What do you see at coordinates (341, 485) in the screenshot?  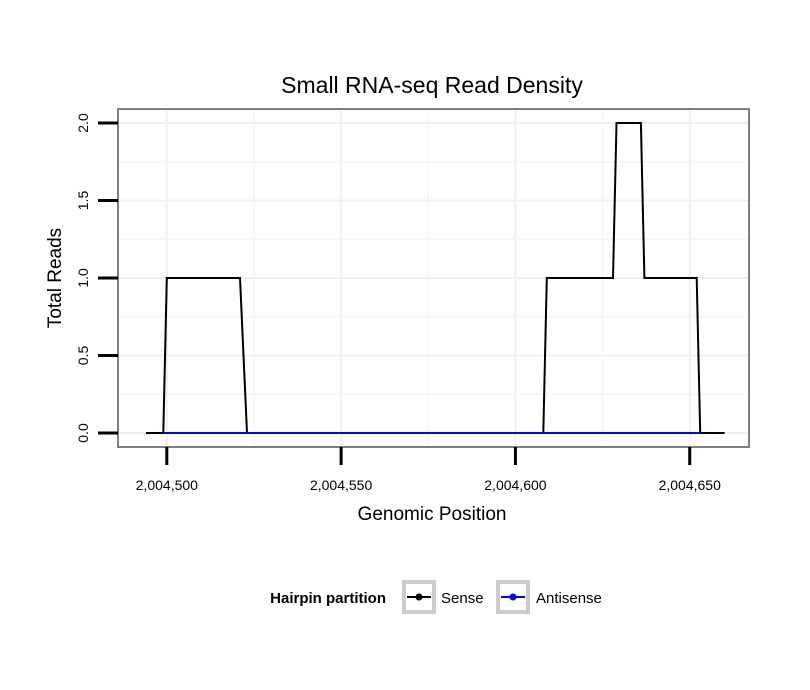 I see `x-tick-label: 2,004,550` at bounding box center [341, 485].